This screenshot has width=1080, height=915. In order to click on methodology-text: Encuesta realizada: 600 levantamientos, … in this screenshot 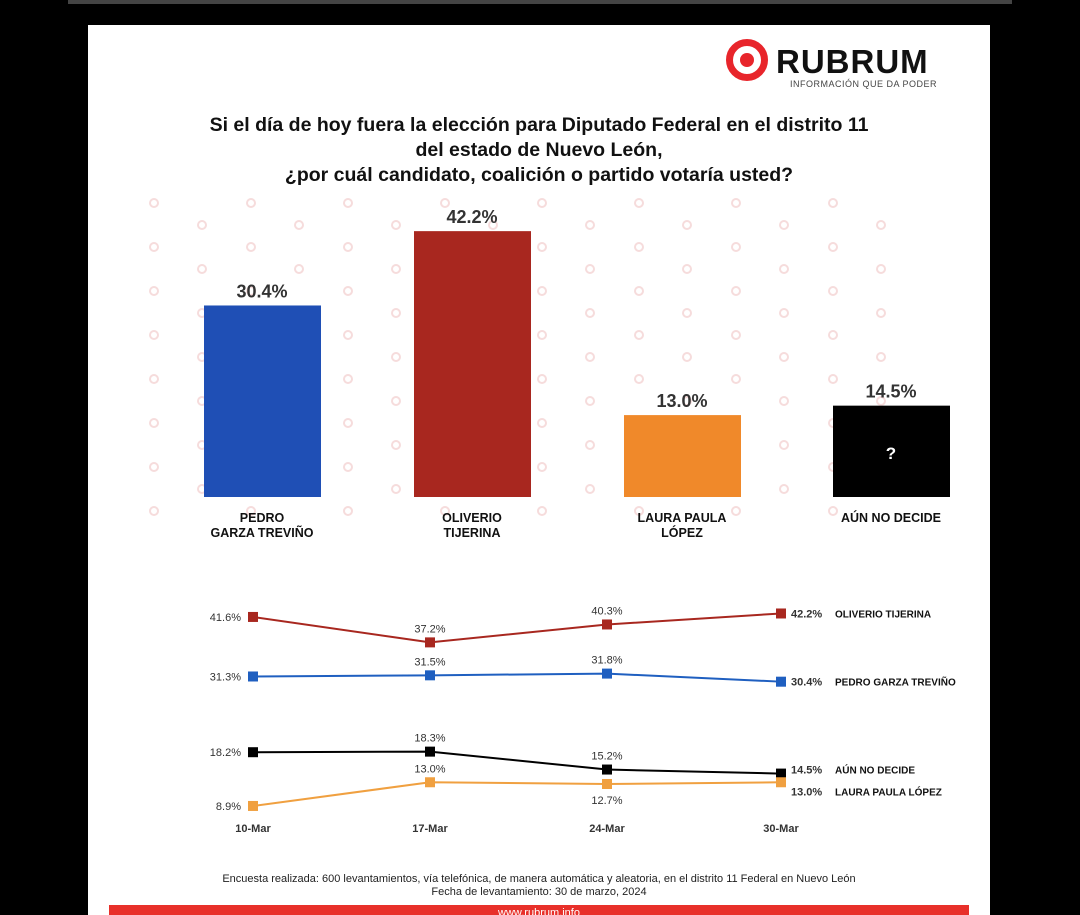, I will do `click(539, 879)`.